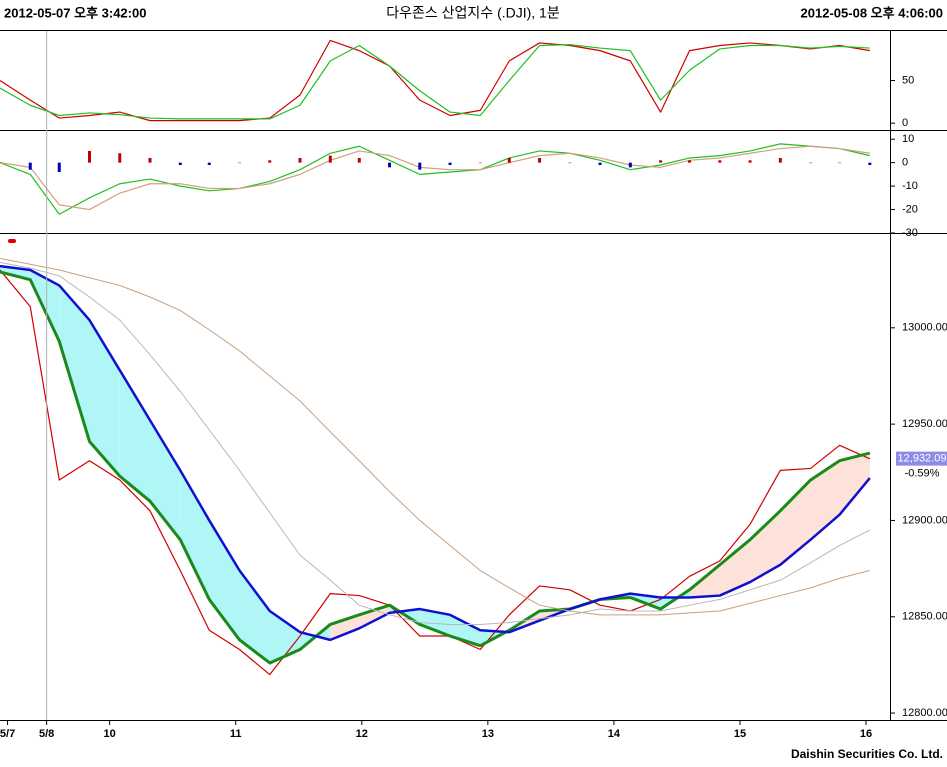 This screenshot has height=767, width=947. What do you see at coordinates (924, 520) in the screenshot?
I see `y-tick-label: 12900.00` at bounding box center [924, 520].